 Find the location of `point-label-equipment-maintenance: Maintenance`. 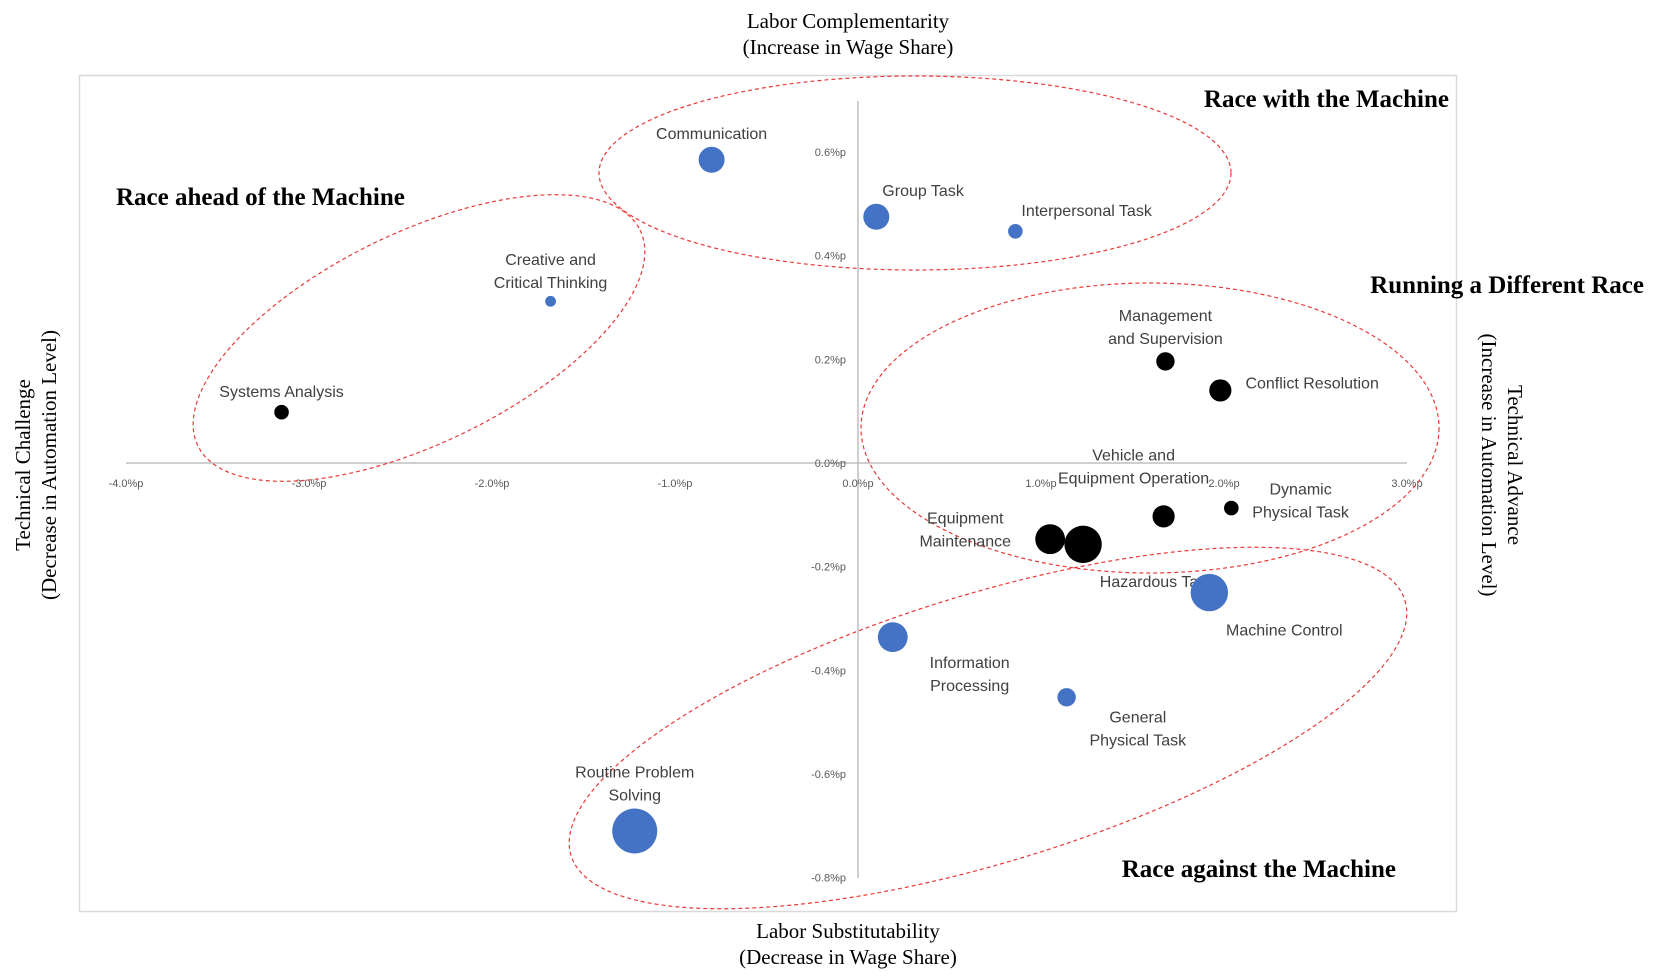

point-label-equipment-maintenance: Maintenance is located at coordinates (965, 542).